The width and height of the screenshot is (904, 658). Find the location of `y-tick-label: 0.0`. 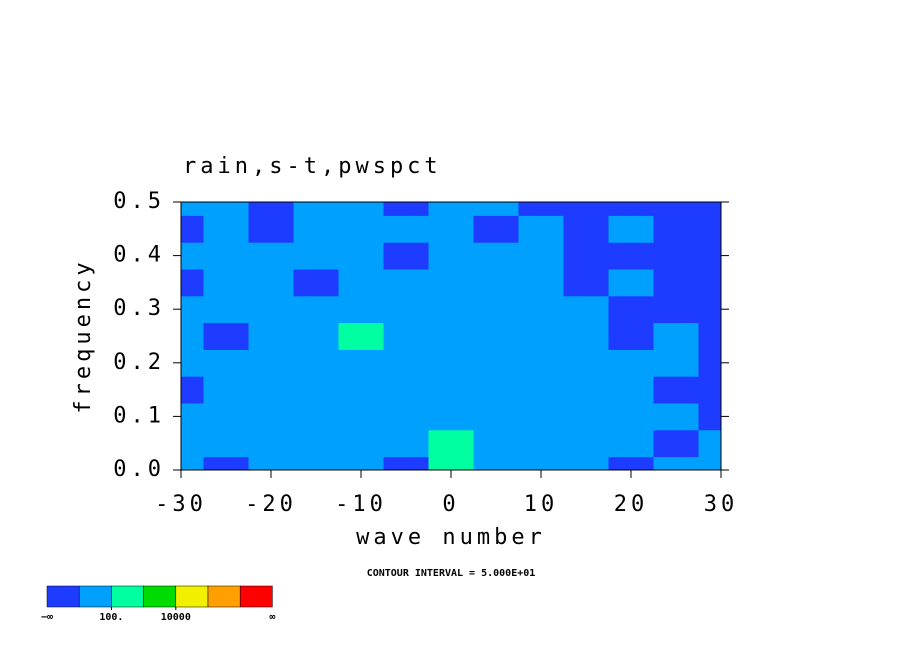

y-tick-label: 0.0 is located at coordinates (139, 469).